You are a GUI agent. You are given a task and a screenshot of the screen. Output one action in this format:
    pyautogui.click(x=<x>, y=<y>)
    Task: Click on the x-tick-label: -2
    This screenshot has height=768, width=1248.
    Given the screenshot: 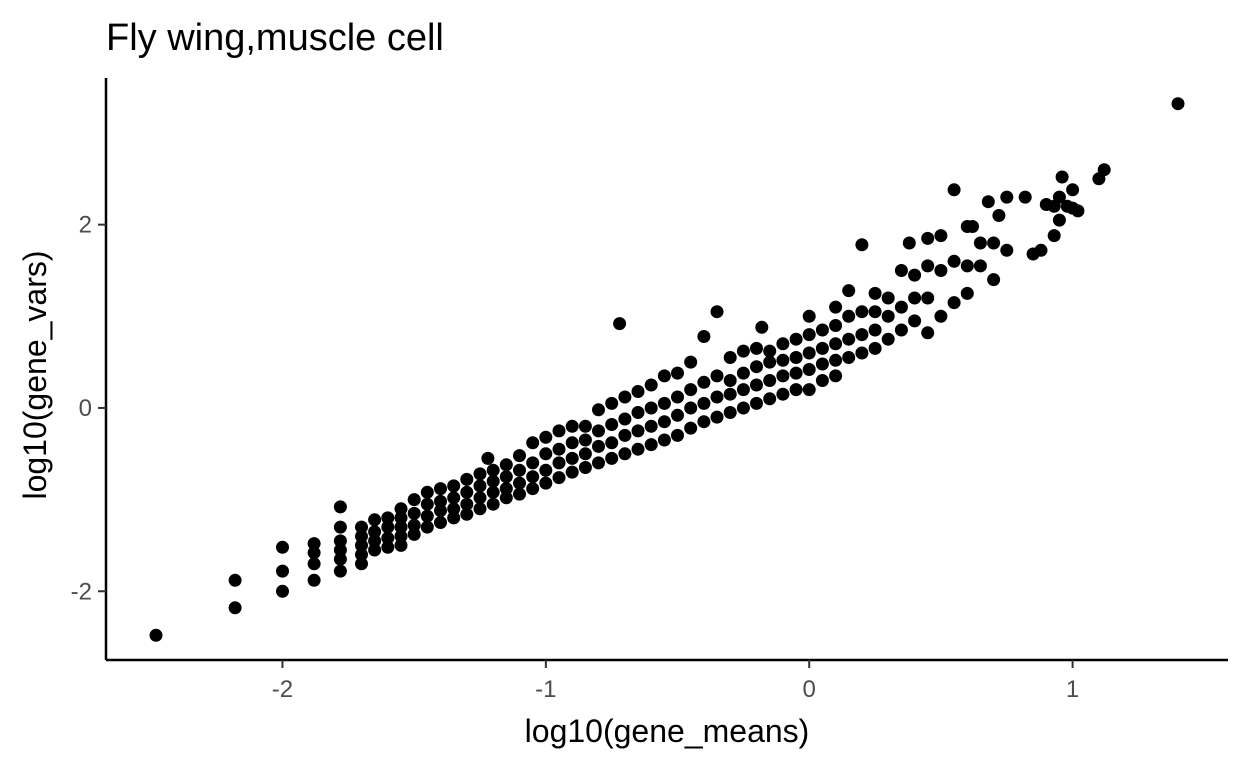 What is the action you would take?
    pyautogui.click(x=282, y=689)
    